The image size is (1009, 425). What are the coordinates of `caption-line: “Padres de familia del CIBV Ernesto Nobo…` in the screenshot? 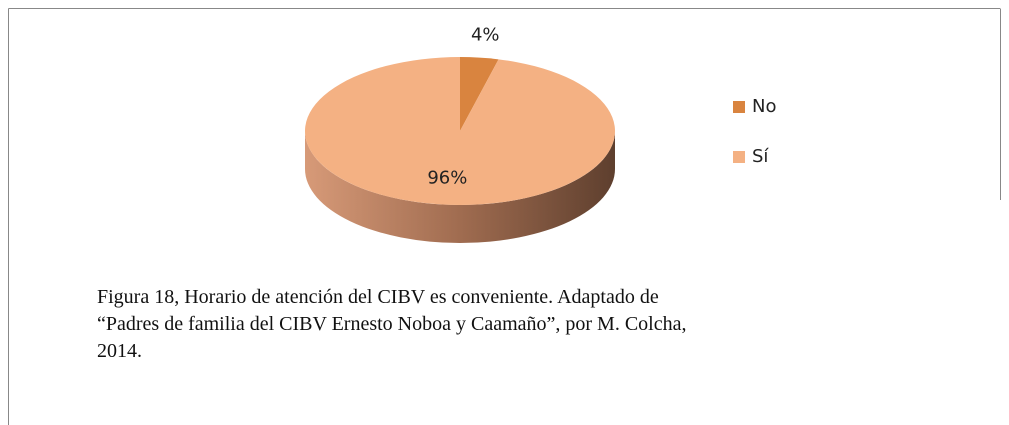 It's located at (391, 324).